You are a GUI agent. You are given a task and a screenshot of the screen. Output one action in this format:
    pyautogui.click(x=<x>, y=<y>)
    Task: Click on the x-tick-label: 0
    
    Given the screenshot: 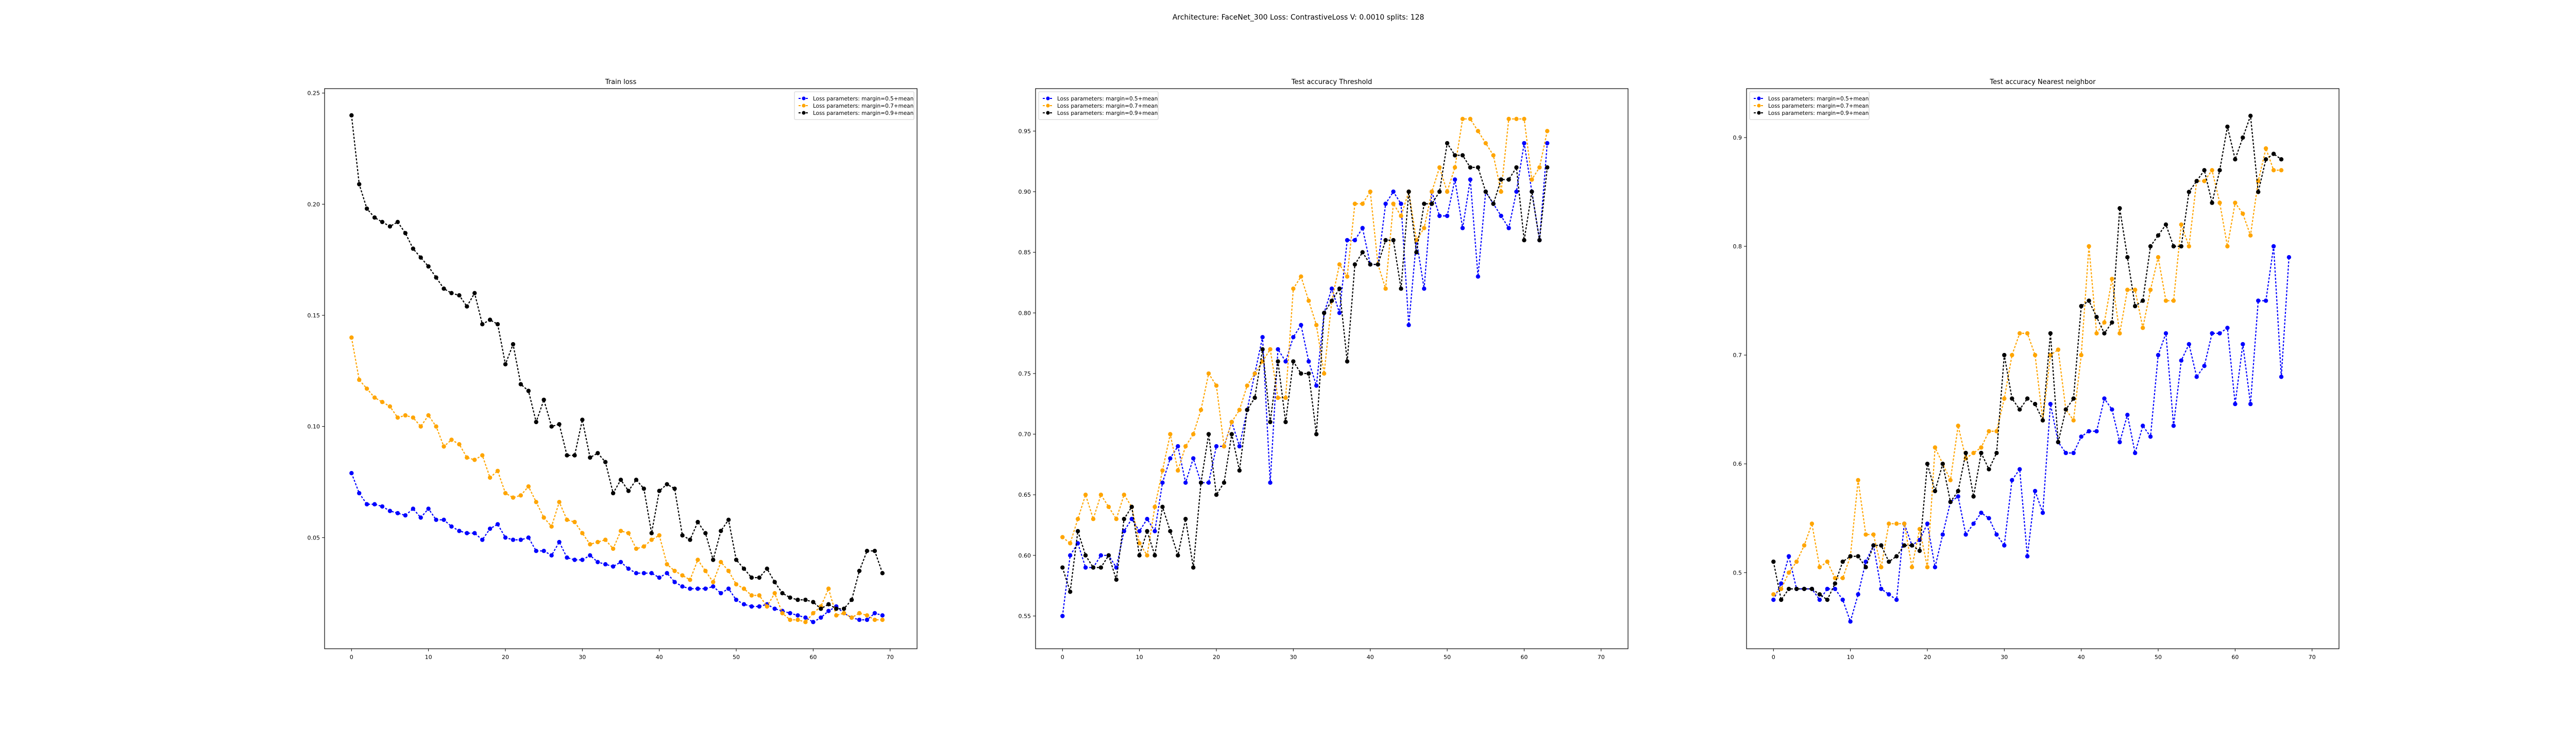 What is the action you would take?
    pyautogui.click(x=351, y=657)
    